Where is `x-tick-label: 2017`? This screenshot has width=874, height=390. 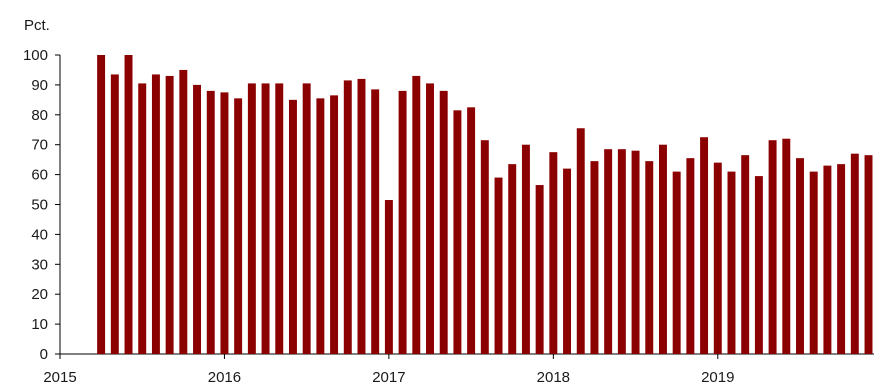
x-tick-label: 2017 is located at coordinates (388, 377).